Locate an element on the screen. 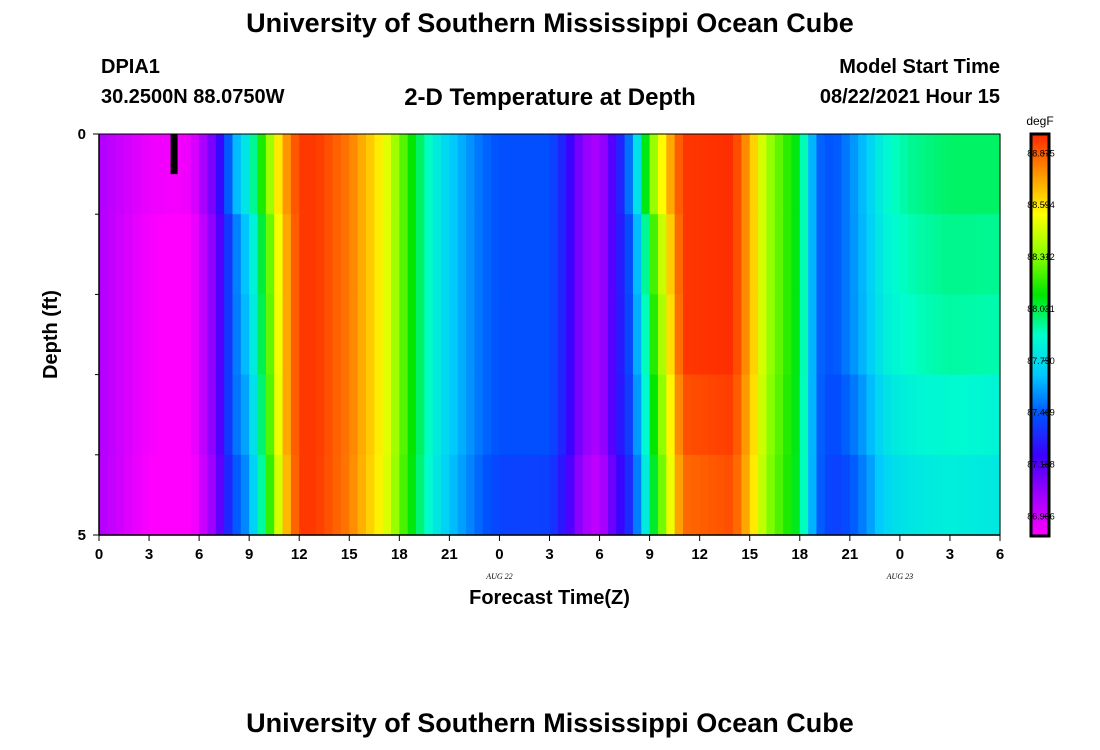  x-tick-label: 12 is located at coordinates (699, 554).